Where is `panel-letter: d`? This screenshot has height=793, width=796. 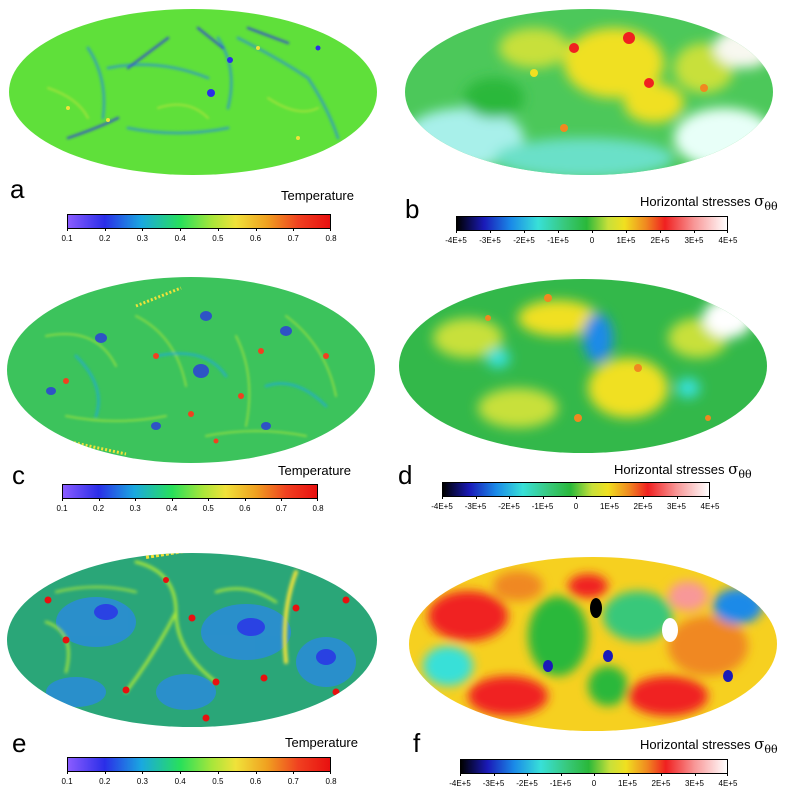 panel-letter: d is located at coordinates (405, 475).